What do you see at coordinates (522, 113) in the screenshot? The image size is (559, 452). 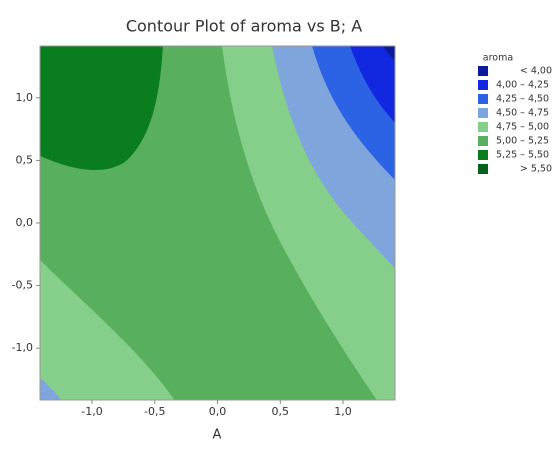 I see `legend-label: 4,50 – 4,75` at bounding box center [522, 113].